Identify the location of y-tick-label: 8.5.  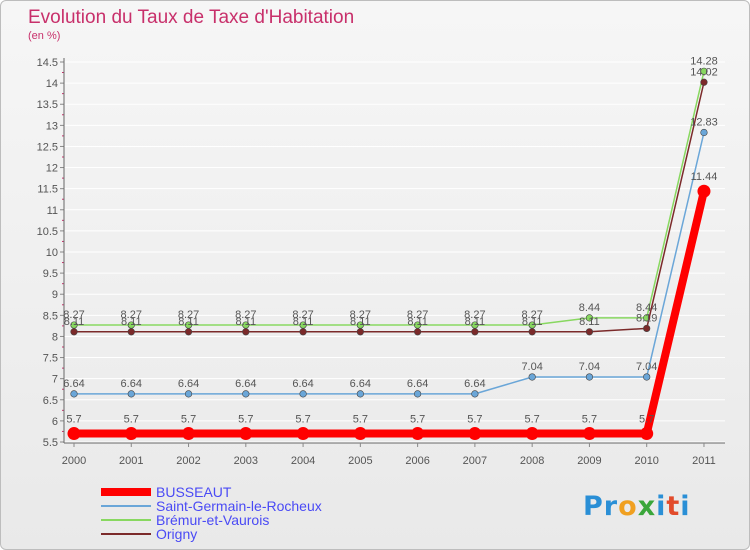
(50, 316).